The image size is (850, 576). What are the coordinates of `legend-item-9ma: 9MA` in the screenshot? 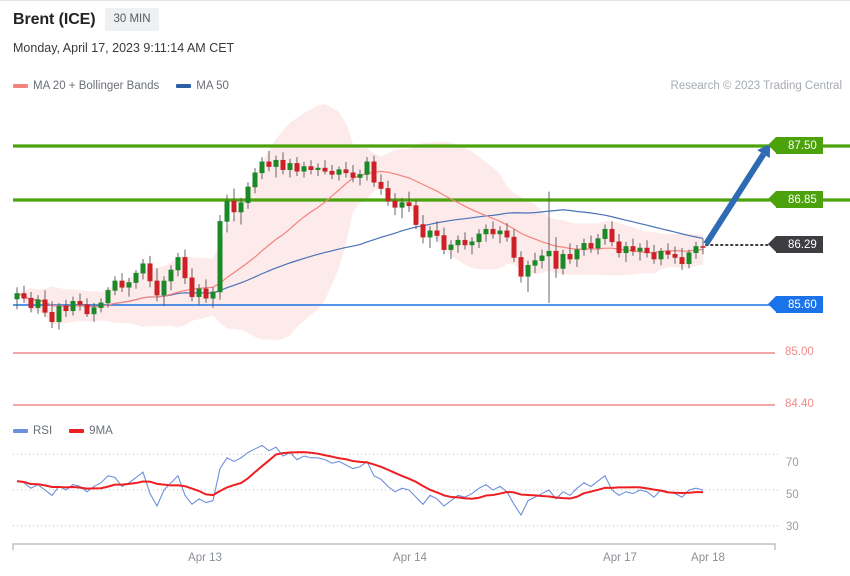 It's located at (91, 431).